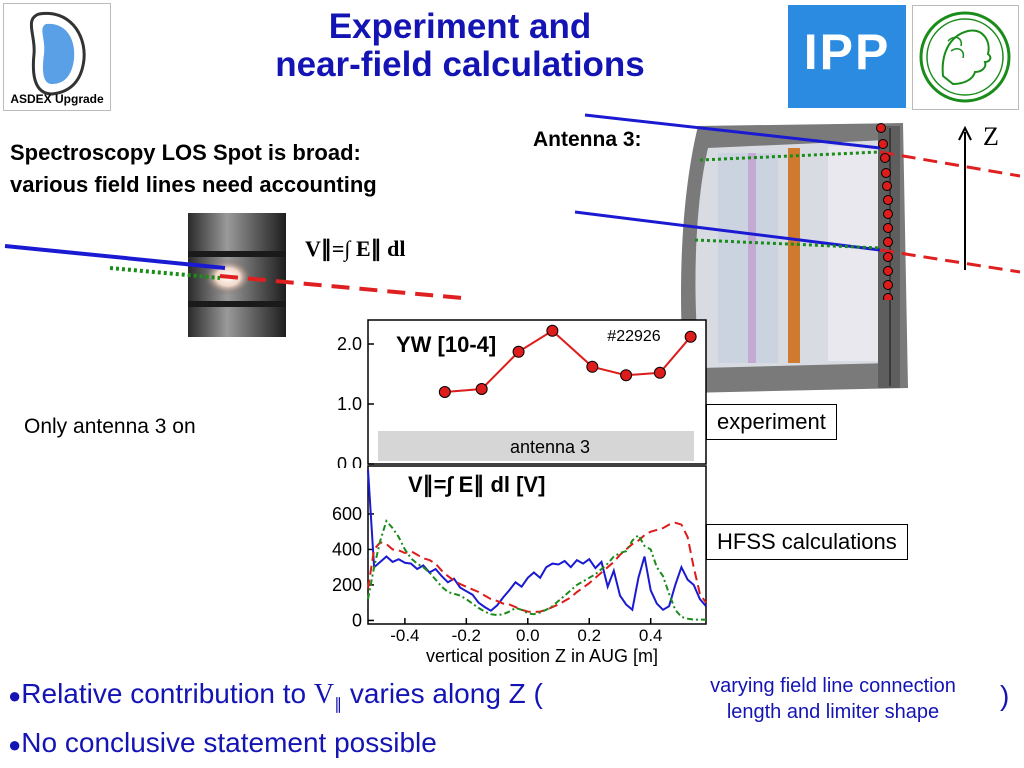  I want to click on chart1-ylabel: YW [10-4], so click(446, 344).